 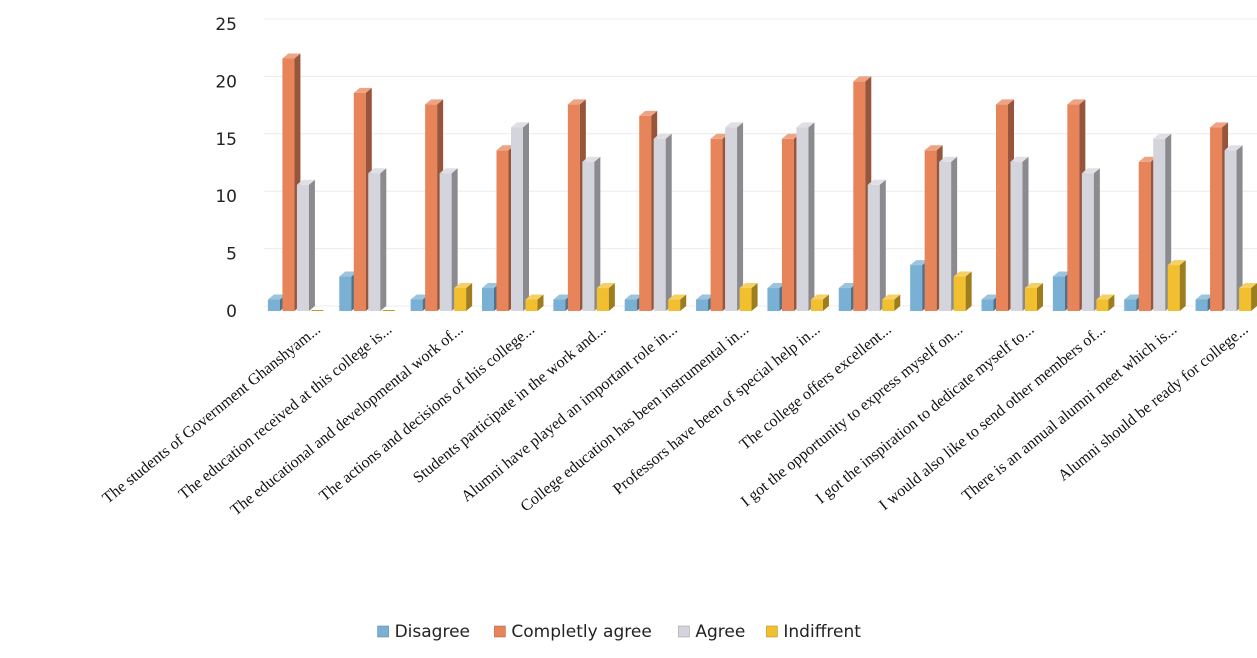 I want to click on legend-label: Indiffrent, so click(x=822, y=632).